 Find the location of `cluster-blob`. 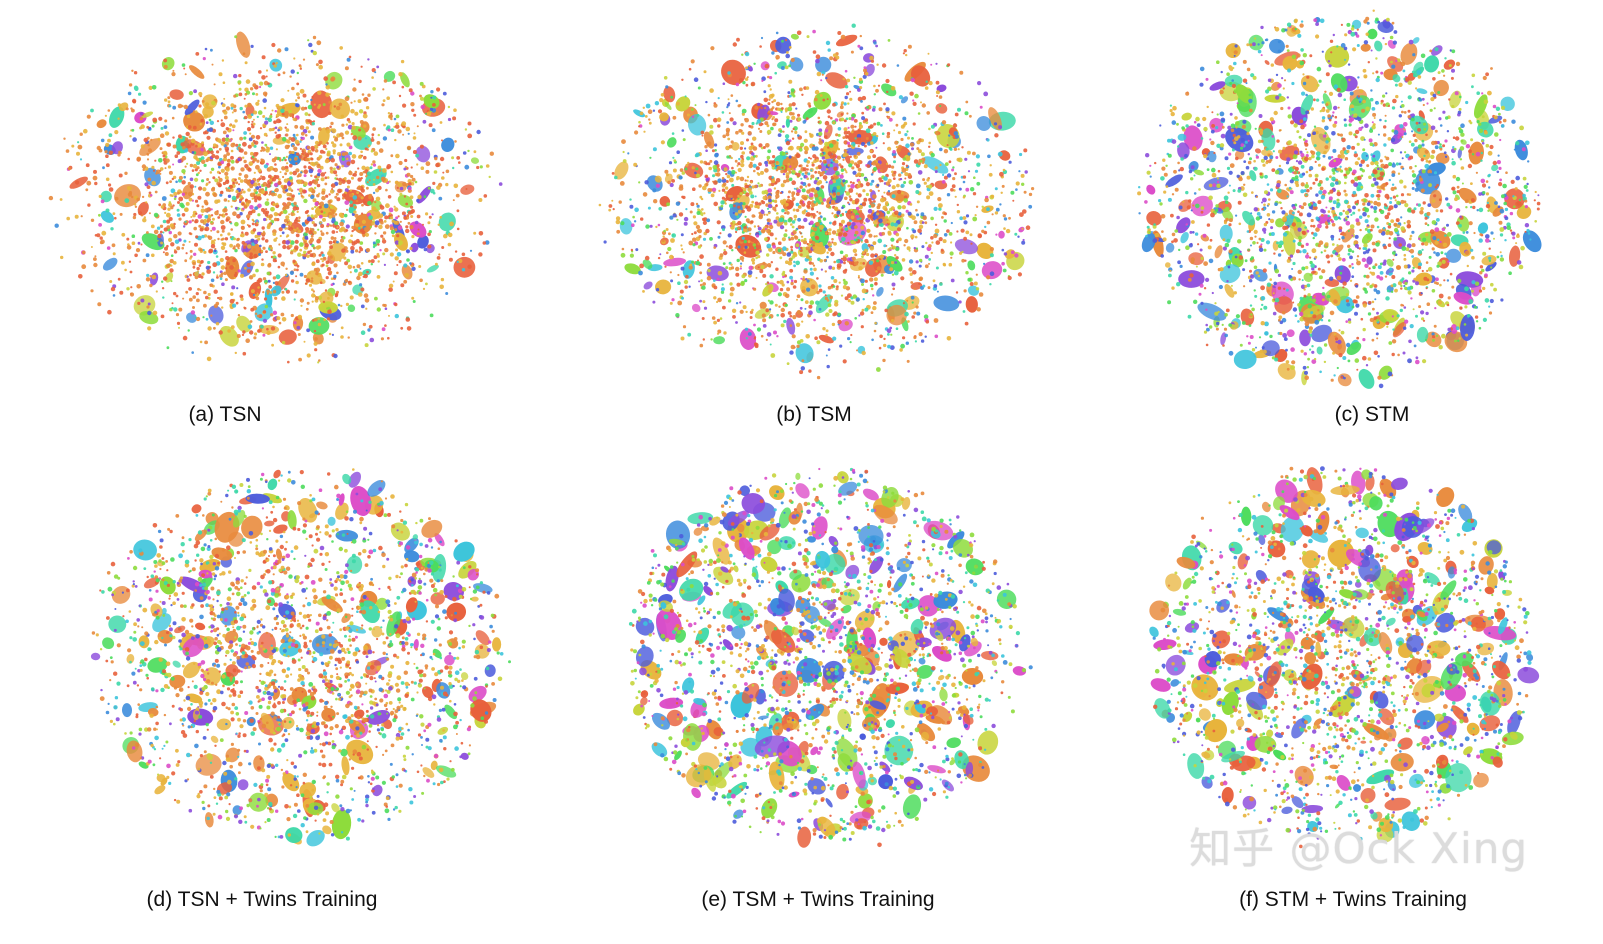

cluster-blob is located at coordinates (621, 170).